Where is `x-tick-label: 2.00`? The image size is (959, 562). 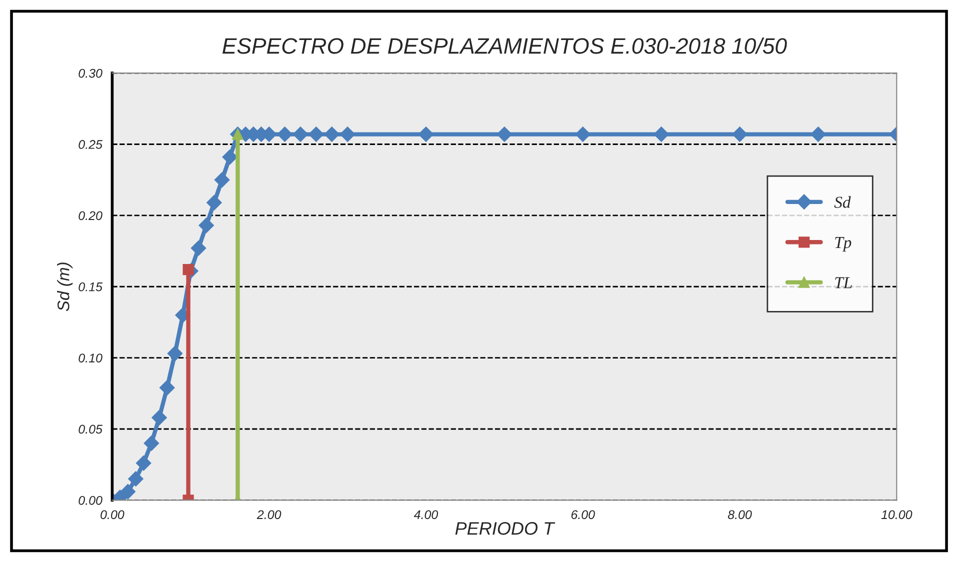
x-tick-label: 2.00 is located at coordinates (269, 515).